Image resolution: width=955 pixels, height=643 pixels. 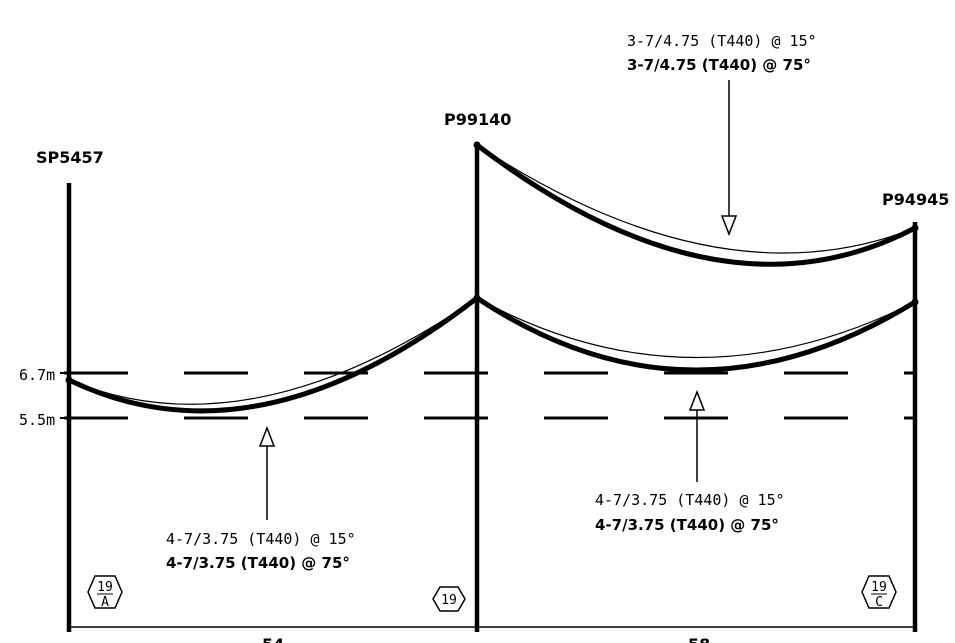 What do you see at coordinates (879, 602) in the screenshot?
I see `marker-19c-bottom: C` at bounding box center [879, 602].